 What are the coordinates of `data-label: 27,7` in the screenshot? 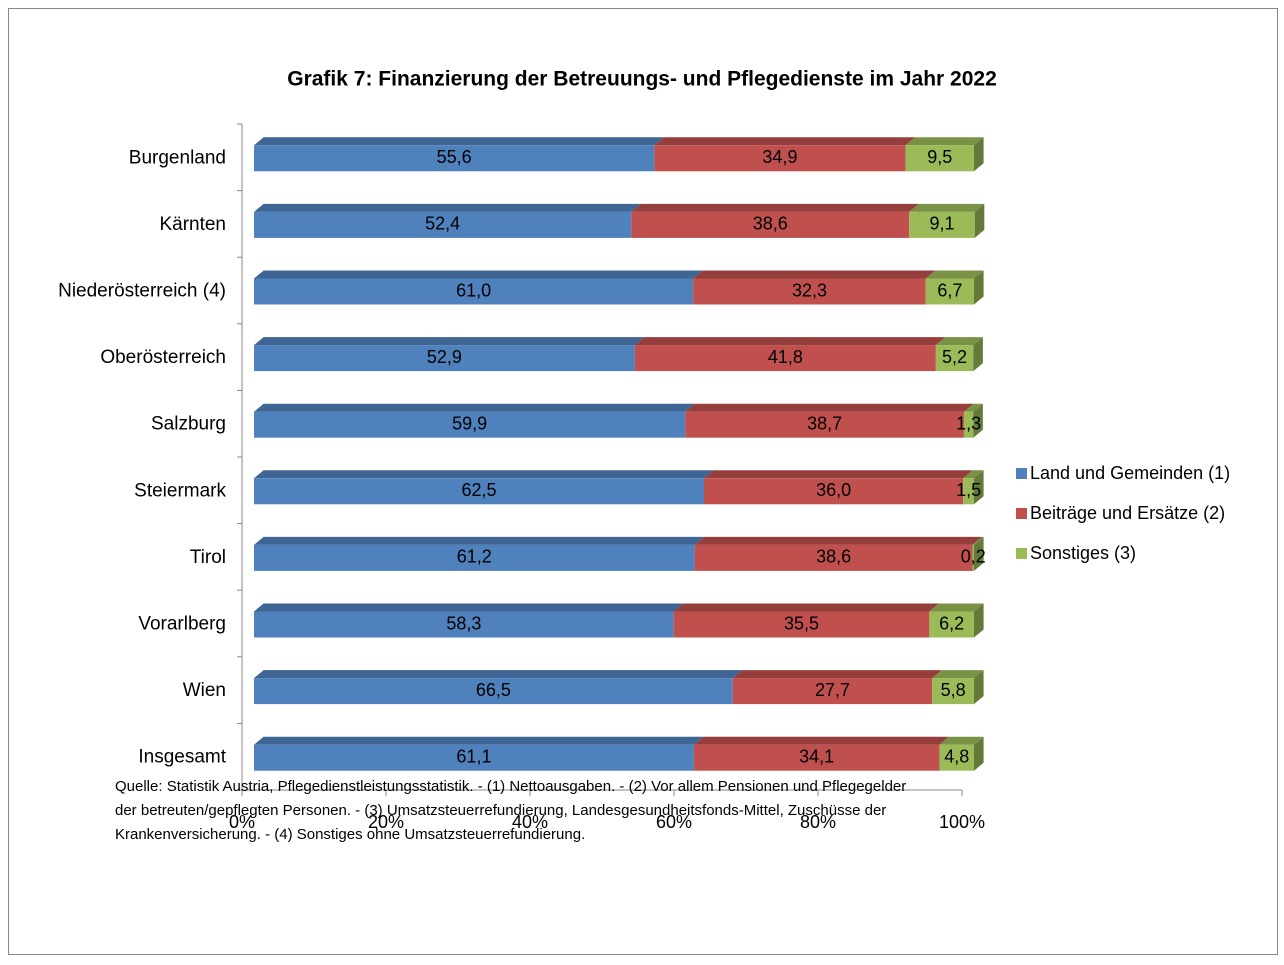 It's located at (832, 690).